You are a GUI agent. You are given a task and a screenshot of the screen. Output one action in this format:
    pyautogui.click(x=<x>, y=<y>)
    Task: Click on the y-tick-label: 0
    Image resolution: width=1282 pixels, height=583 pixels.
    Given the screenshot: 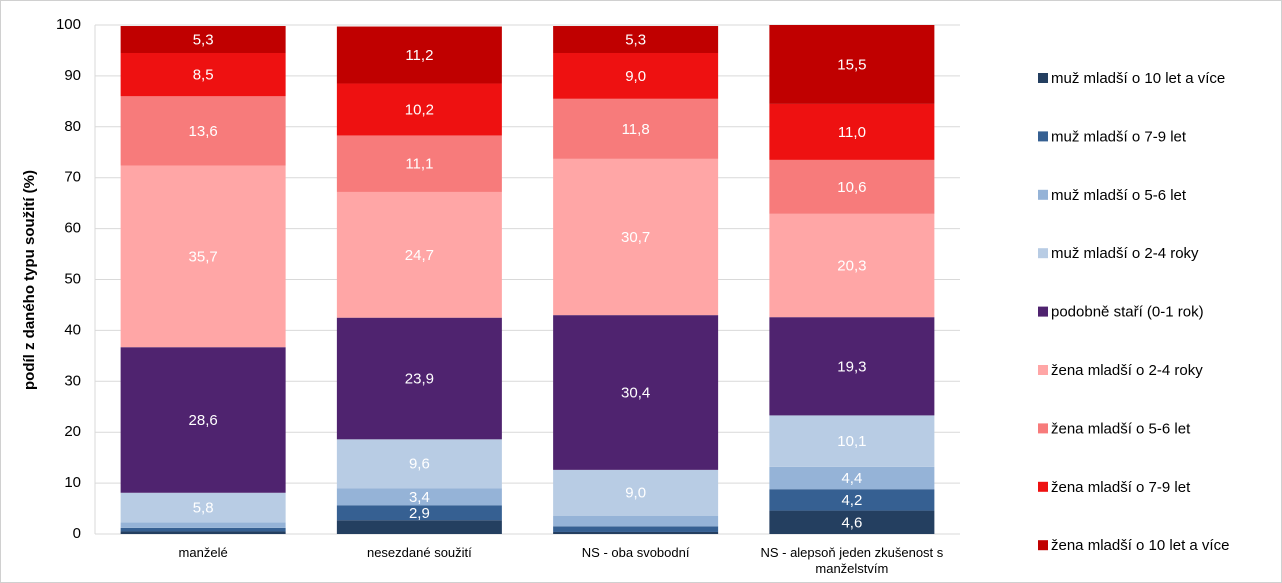 What is the action you would take?
    pyautogui.click(x=77, y=533)
    